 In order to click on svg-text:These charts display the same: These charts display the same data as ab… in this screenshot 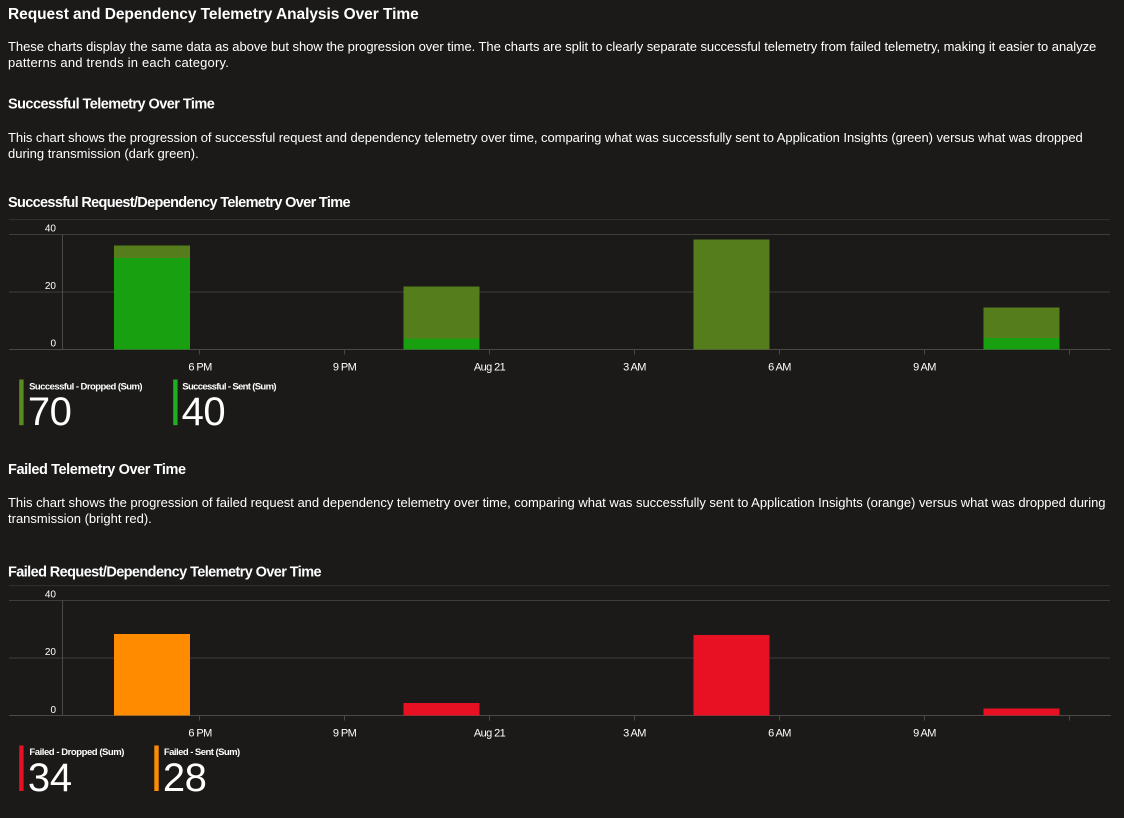, I will do `click(552, 46)`.